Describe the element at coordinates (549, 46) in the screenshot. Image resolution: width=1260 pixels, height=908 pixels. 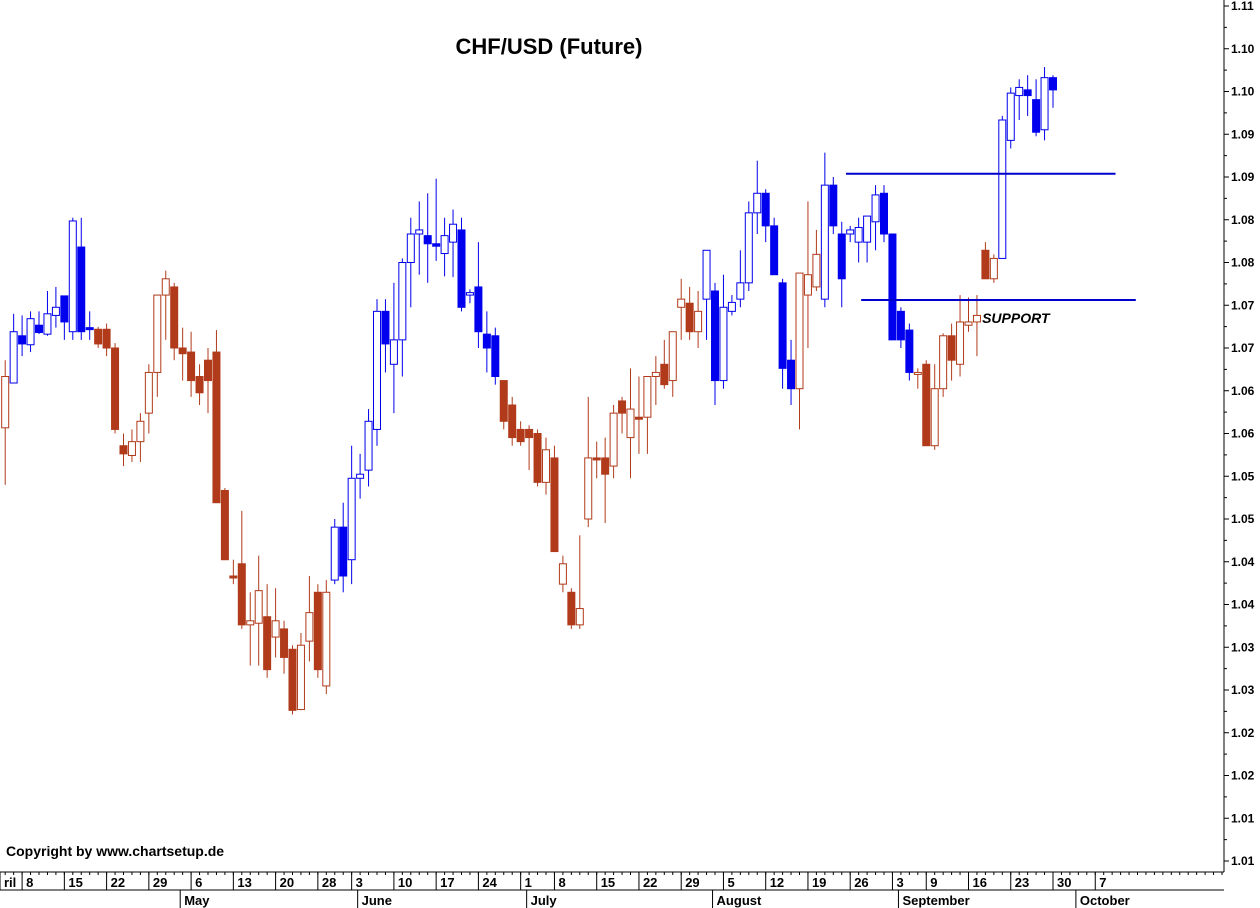
I see `chart-title: CHF/USD (Future)` at that location.